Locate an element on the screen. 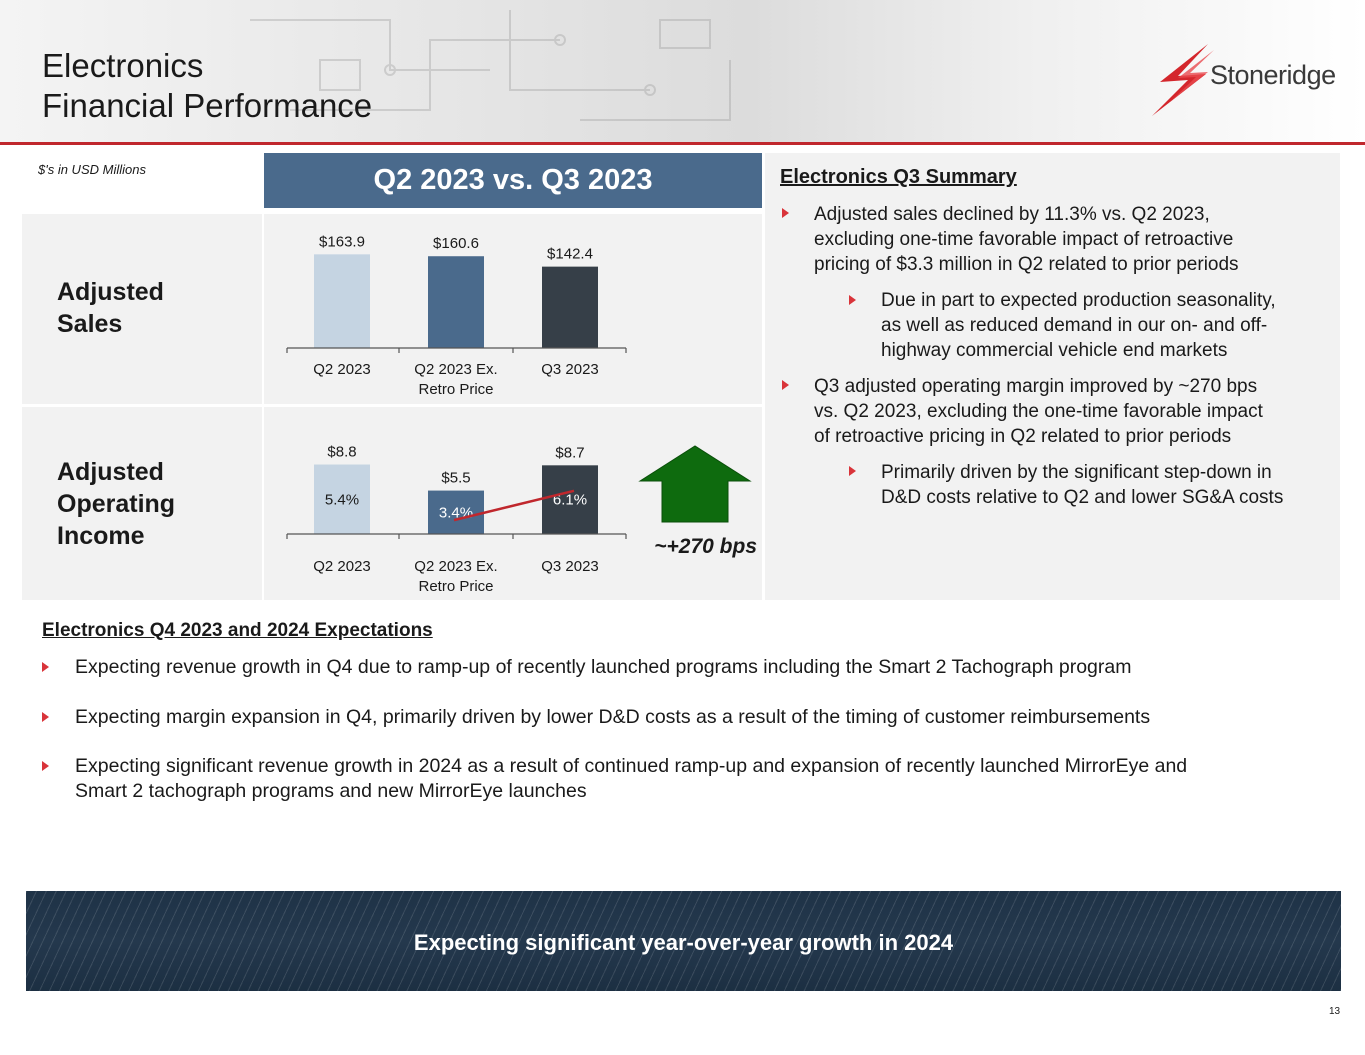 The height and width of the screenshot is (1055, 1365). header-band is located at coordinates (682, 71).